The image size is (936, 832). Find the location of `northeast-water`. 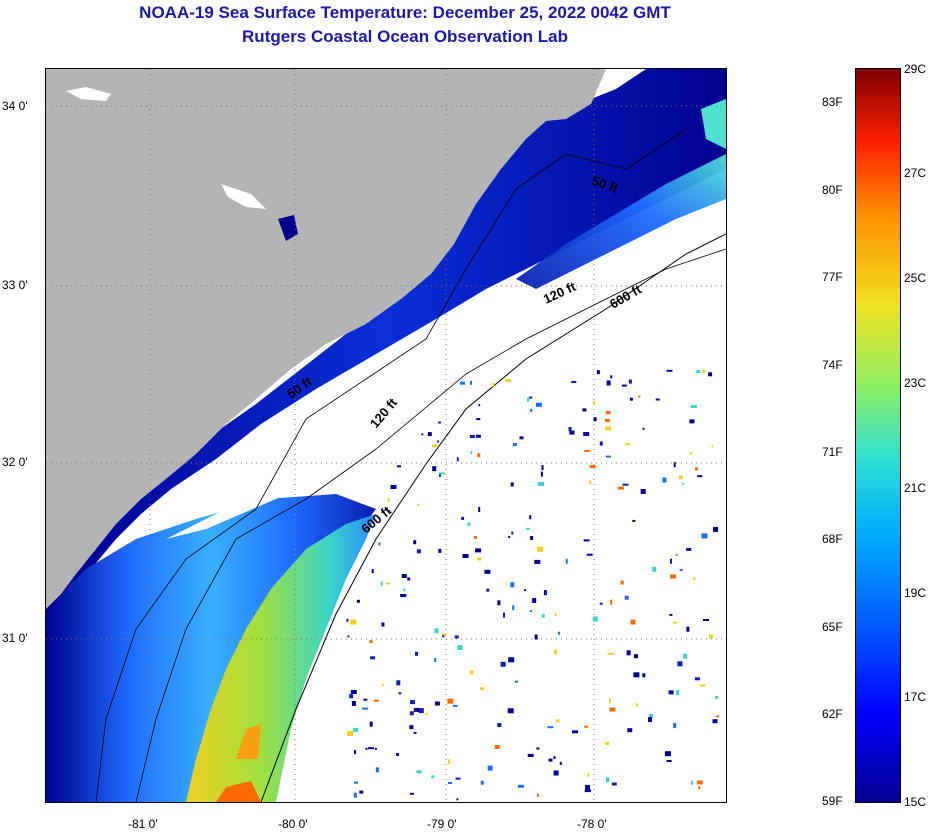

northeast-water is located at coordinates (621, 221).